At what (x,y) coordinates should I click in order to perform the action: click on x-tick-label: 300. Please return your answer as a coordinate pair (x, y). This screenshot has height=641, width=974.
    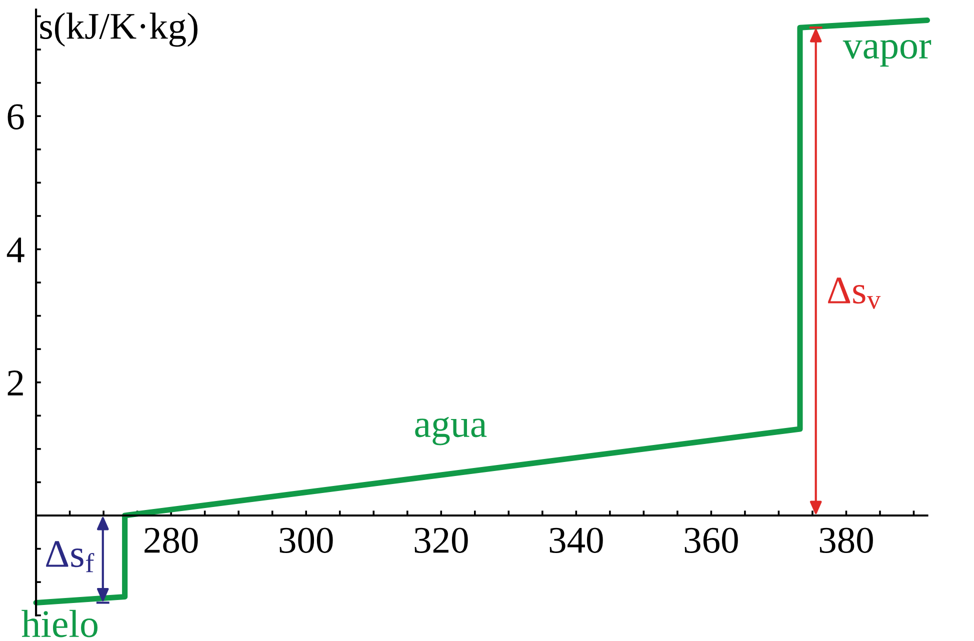
    Looking at the image, I should click on (306, 541).